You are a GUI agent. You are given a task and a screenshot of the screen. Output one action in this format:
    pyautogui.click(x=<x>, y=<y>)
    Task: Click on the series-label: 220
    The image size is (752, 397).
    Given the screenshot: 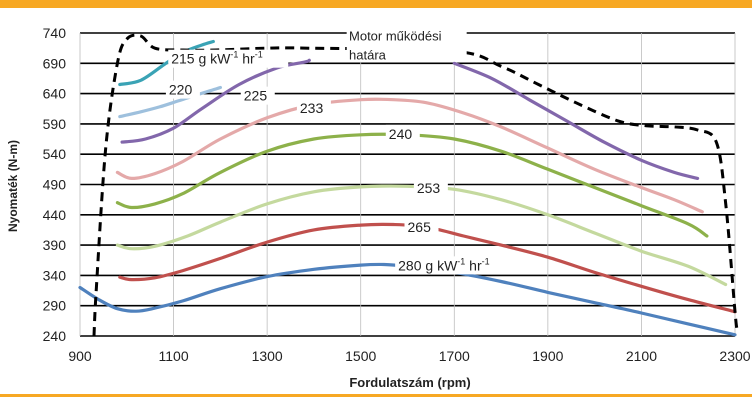 What is the action you would take?
    pyautogui.click(x=181, y=90)
    